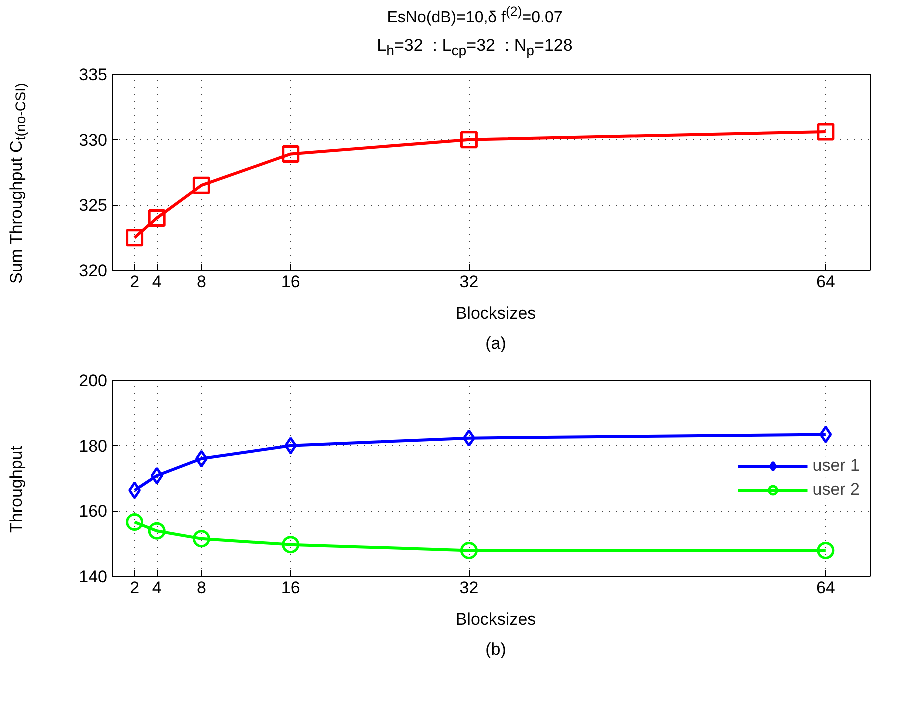 The height and width of the screenshot is (712, 900). What do you see at coordinates (93, 577) in the screenshot?
I see `y-tick-label: 140` at bounding box center [93, 577].